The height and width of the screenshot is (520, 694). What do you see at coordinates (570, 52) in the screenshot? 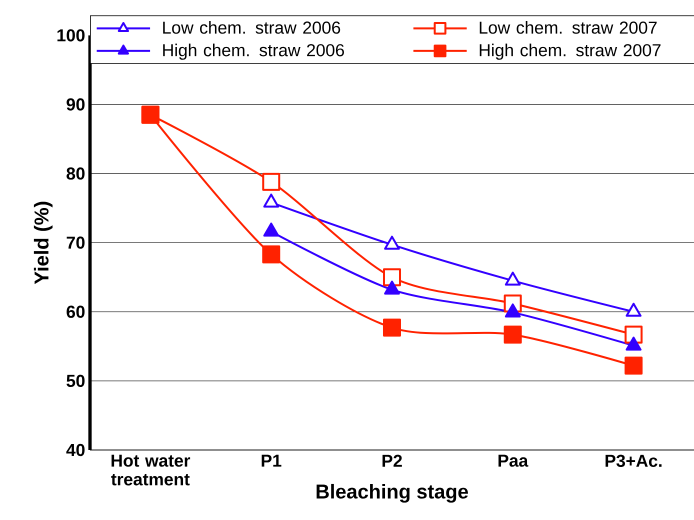
I see `legend-label: High chem. straw 2007` at bounding box center [570, 52].